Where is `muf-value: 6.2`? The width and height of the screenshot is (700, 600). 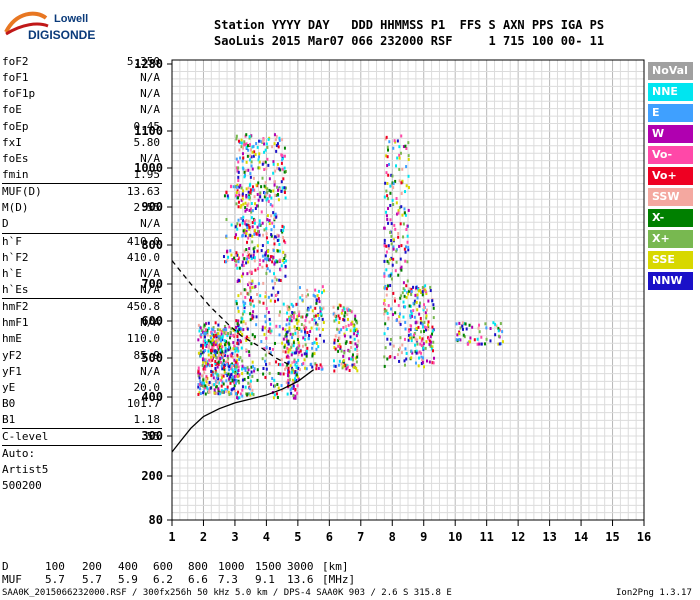
muf-value: 6.2 is located at coordinates (163, 579).